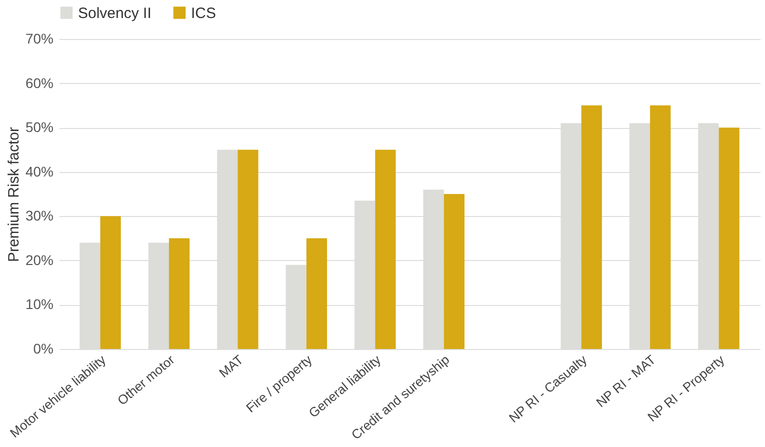  I want to click on y-tick-label: 0%, so click(43, 348).